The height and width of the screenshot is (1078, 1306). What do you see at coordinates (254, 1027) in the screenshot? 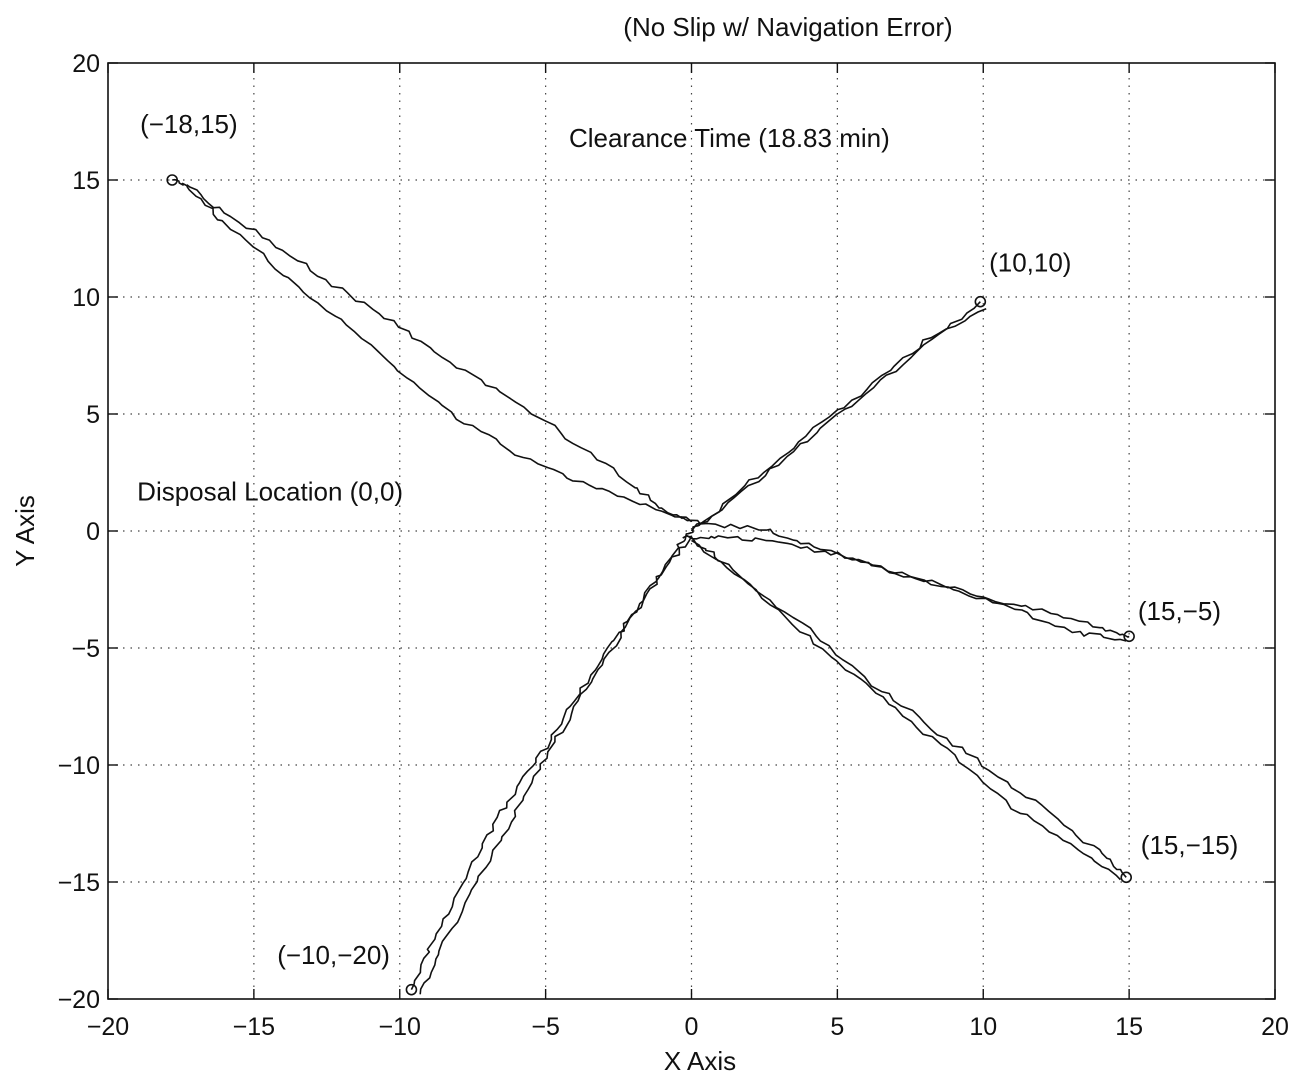
I see `x-tick-label: −15` at bounding box center [254, 1027].